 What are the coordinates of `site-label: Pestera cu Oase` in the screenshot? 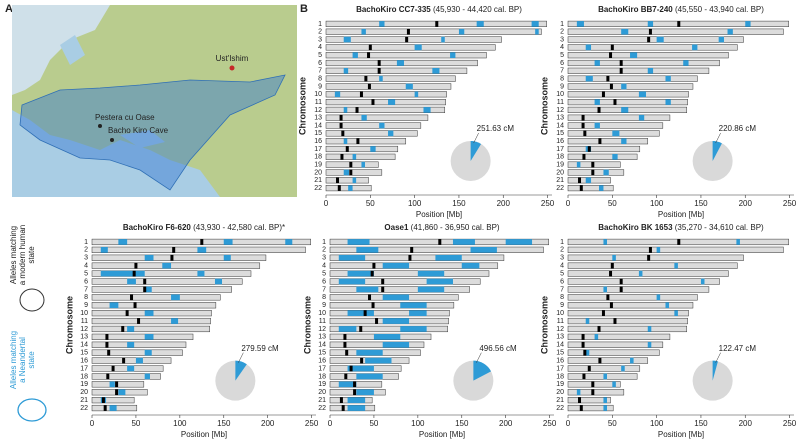 It's located at (125, 117).